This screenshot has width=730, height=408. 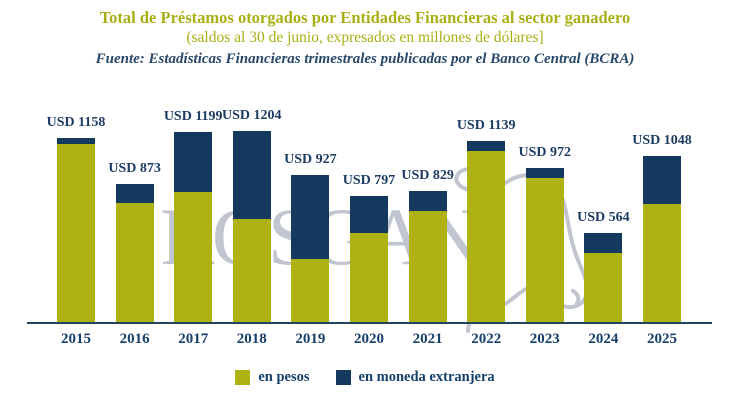 What do you see at coordinates (486, 339) in the screenshot?
I see `x-label-2022: 2022` at bounding box center [486, 339].